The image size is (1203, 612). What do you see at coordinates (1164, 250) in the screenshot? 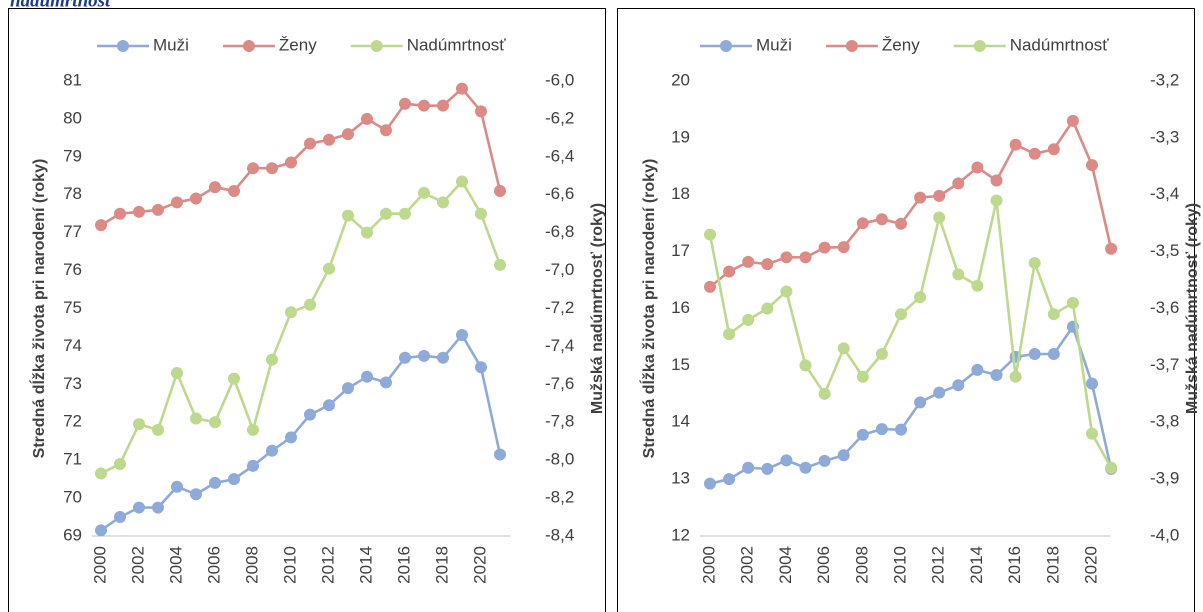
I see `y2-tick-label: -3,5` at bounding box center [1164, 250].